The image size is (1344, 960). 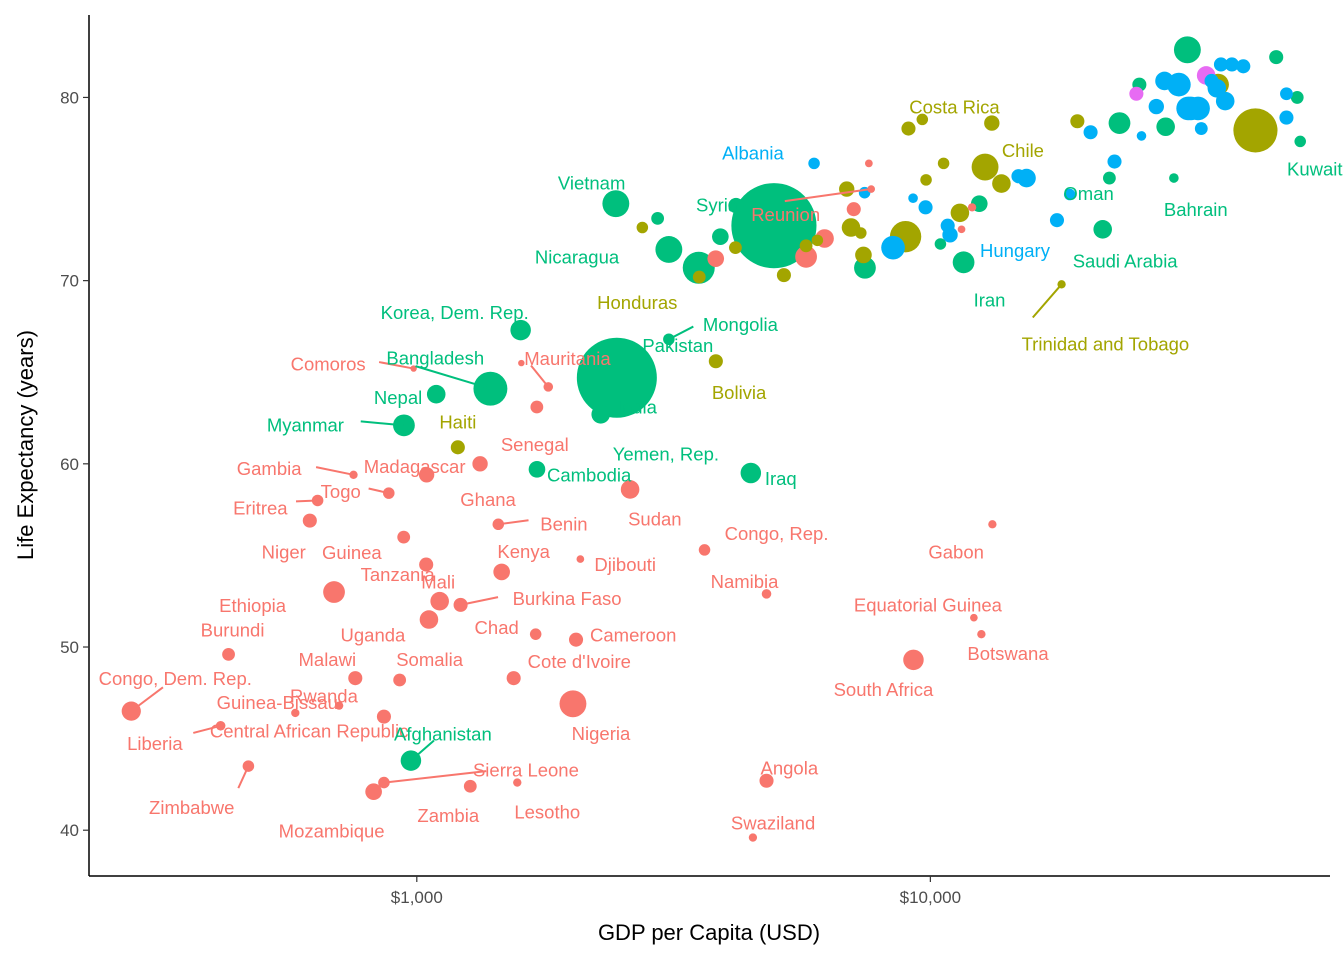 What do you see at coordinates (1315, 168) in the screenshot?
I see `point-label: Kuwait` at bounding box center [1315, 168].